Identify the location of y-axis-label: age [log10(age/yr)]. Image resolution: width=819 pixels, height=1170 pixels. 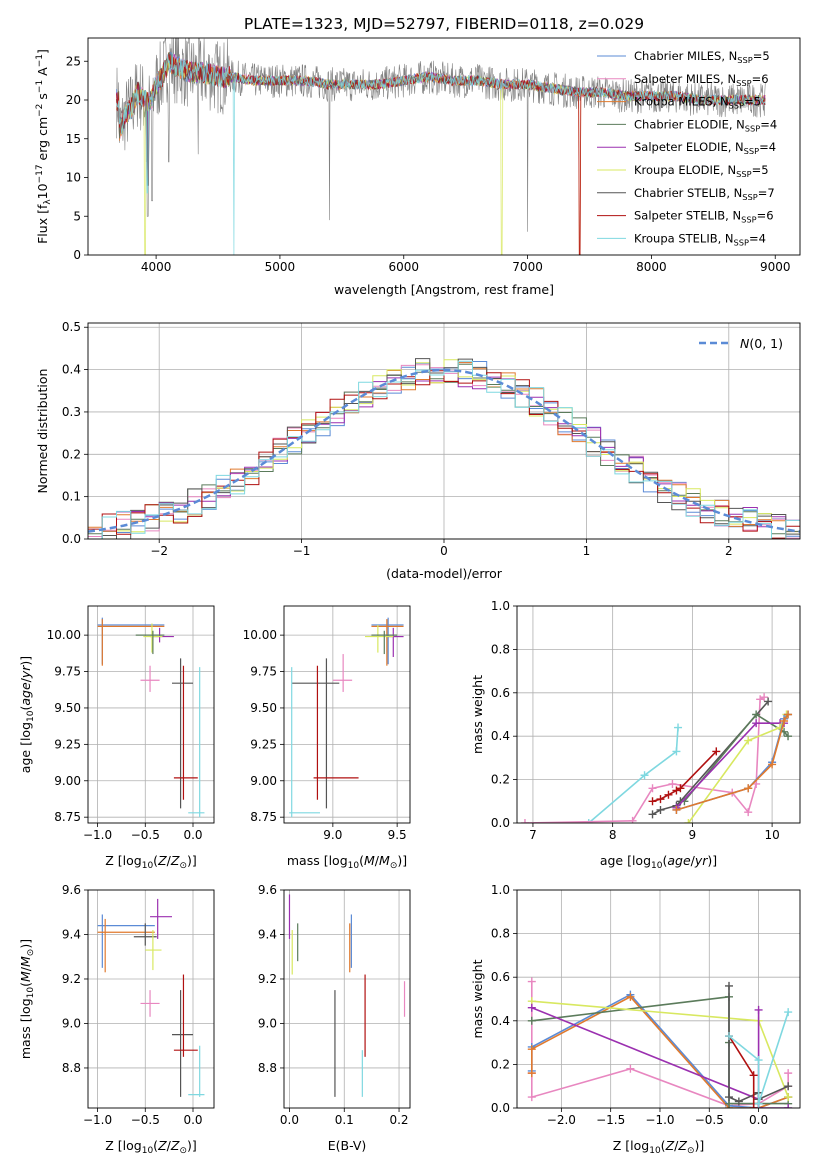
(27, 714).